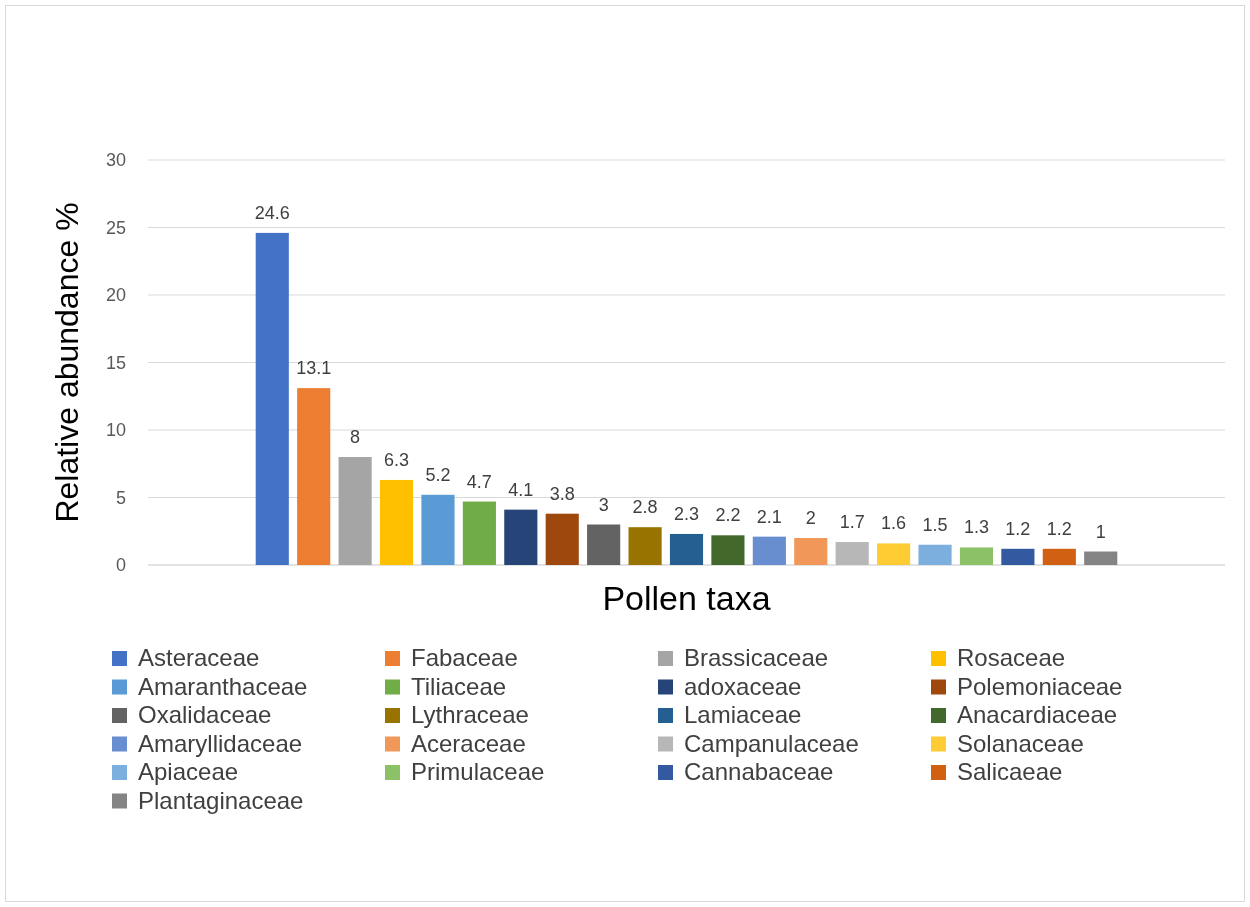 The height and width of the screenshot is (907, 1250). I want to click on y-axis-title: Relative abundance %, so click(67, 362).